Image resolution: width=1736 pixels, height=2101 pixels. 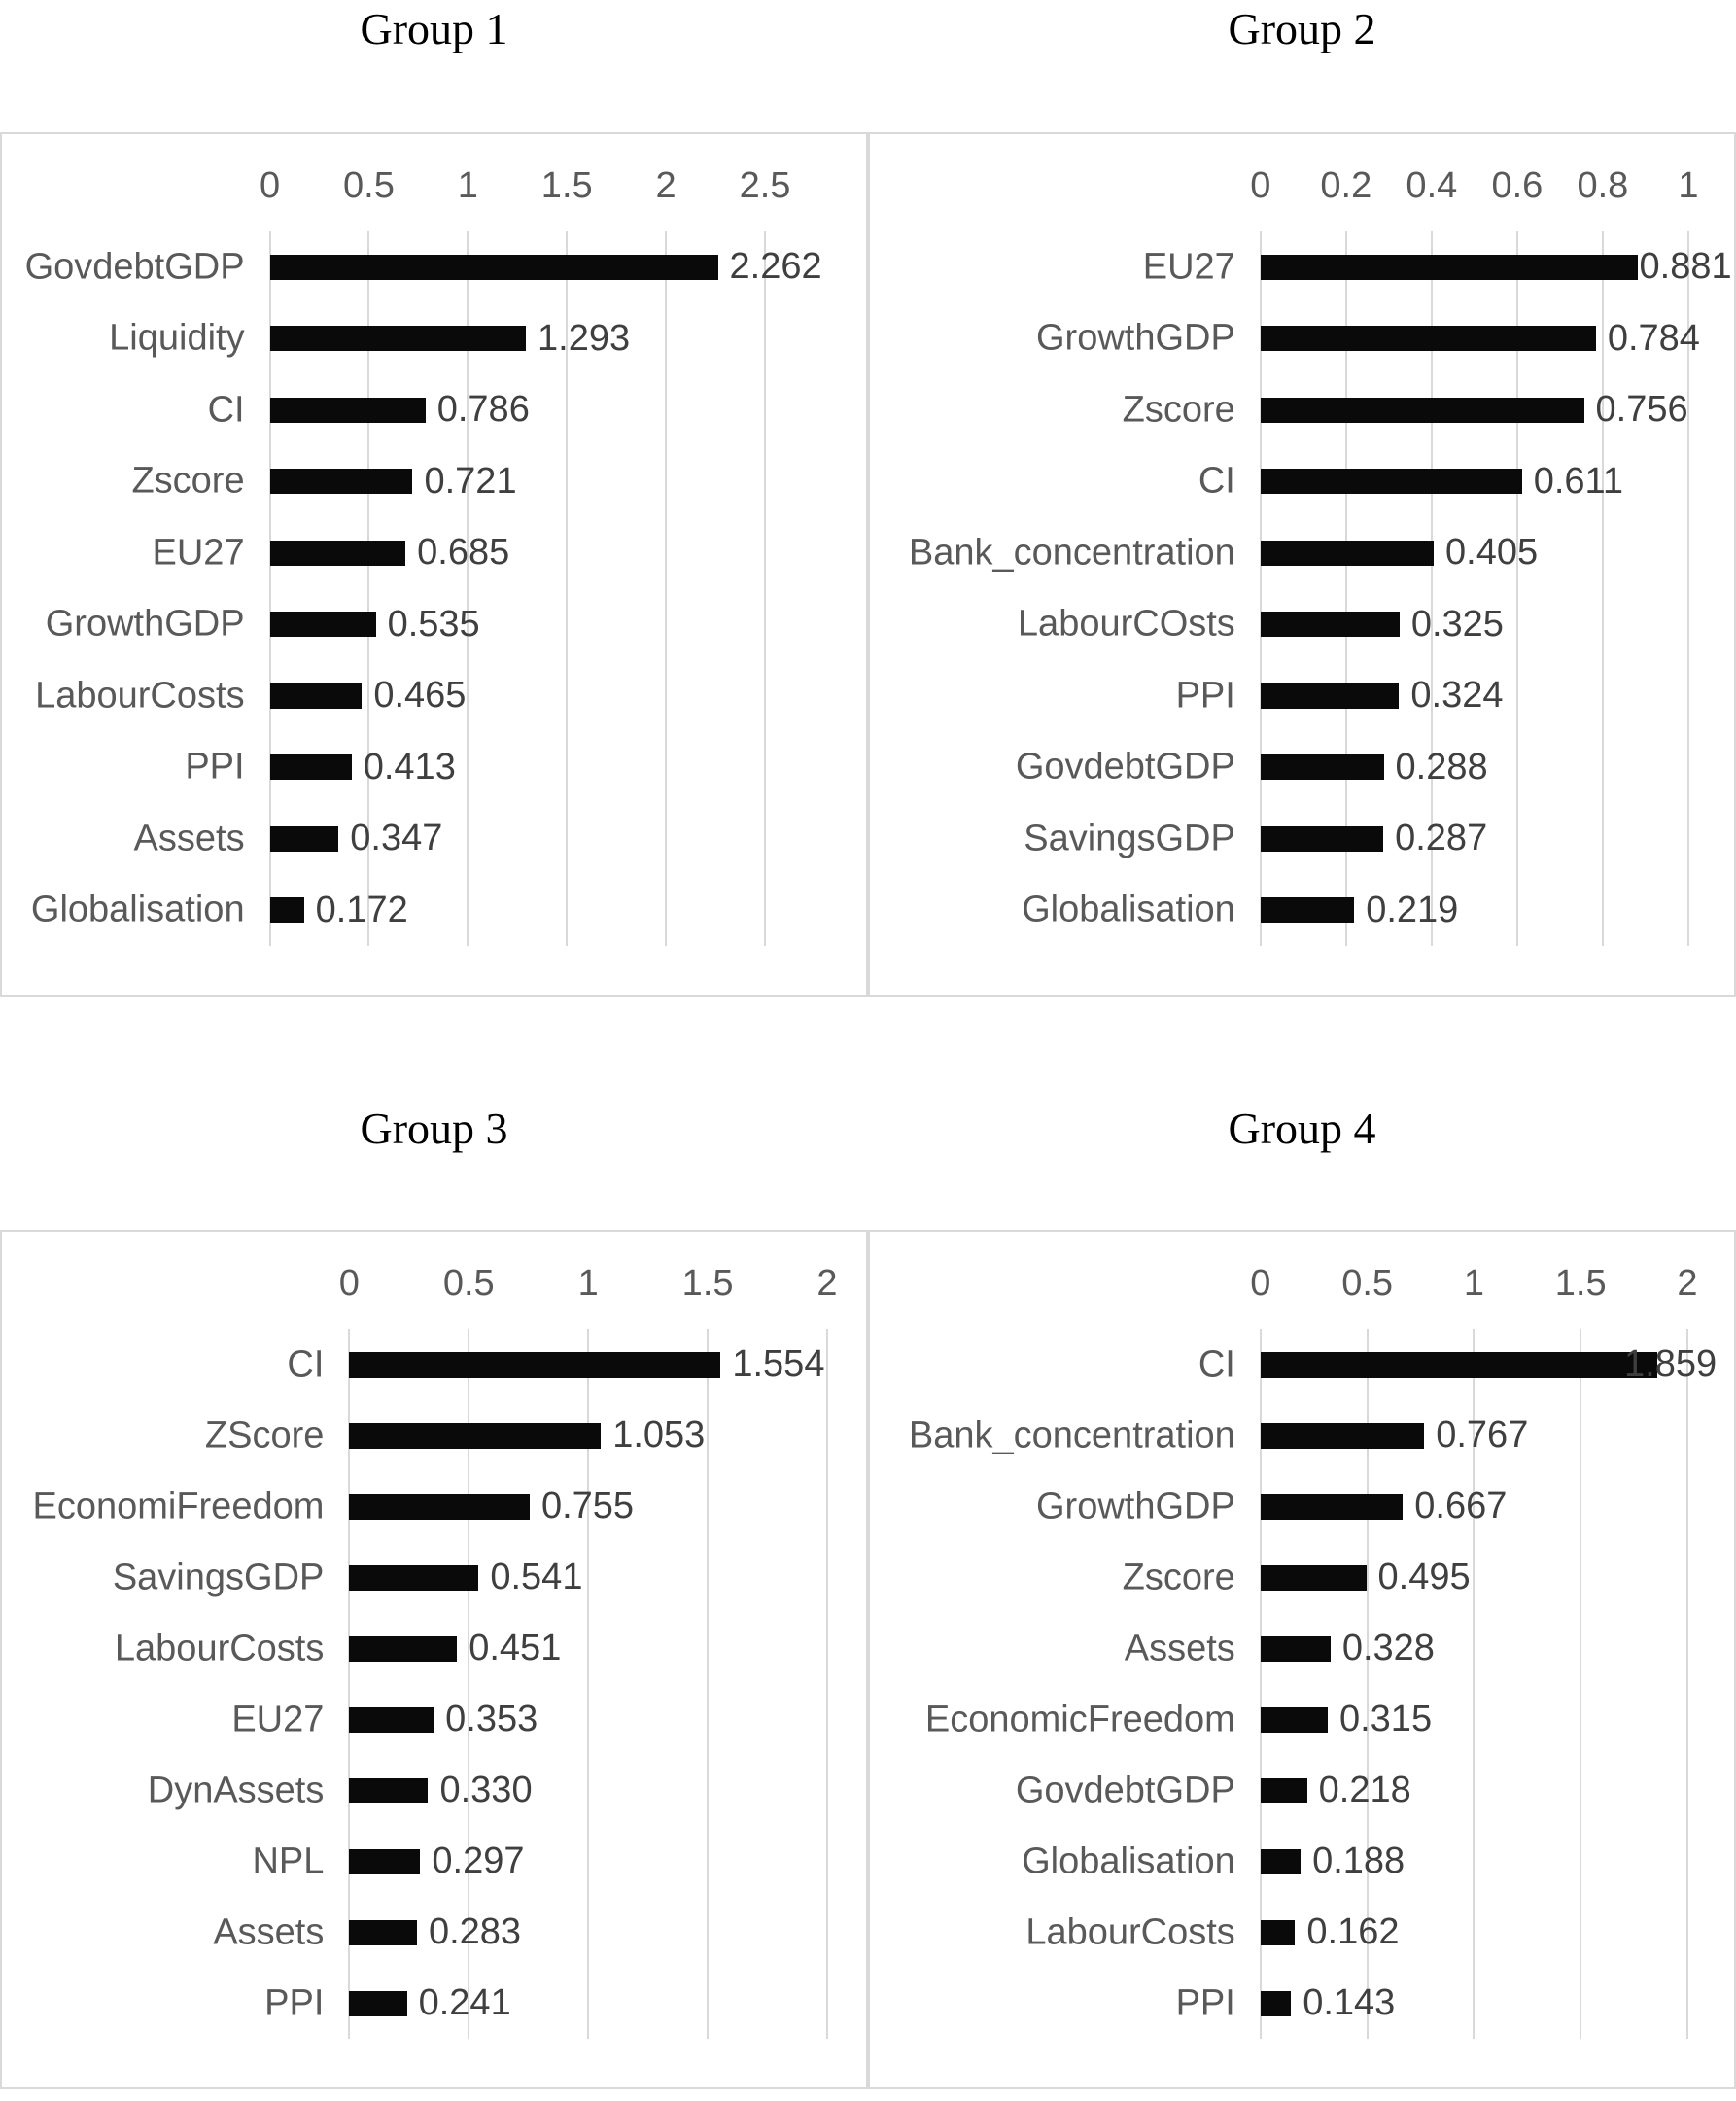 I want to click on category-label: NPL, so click(x=288, y=1860).